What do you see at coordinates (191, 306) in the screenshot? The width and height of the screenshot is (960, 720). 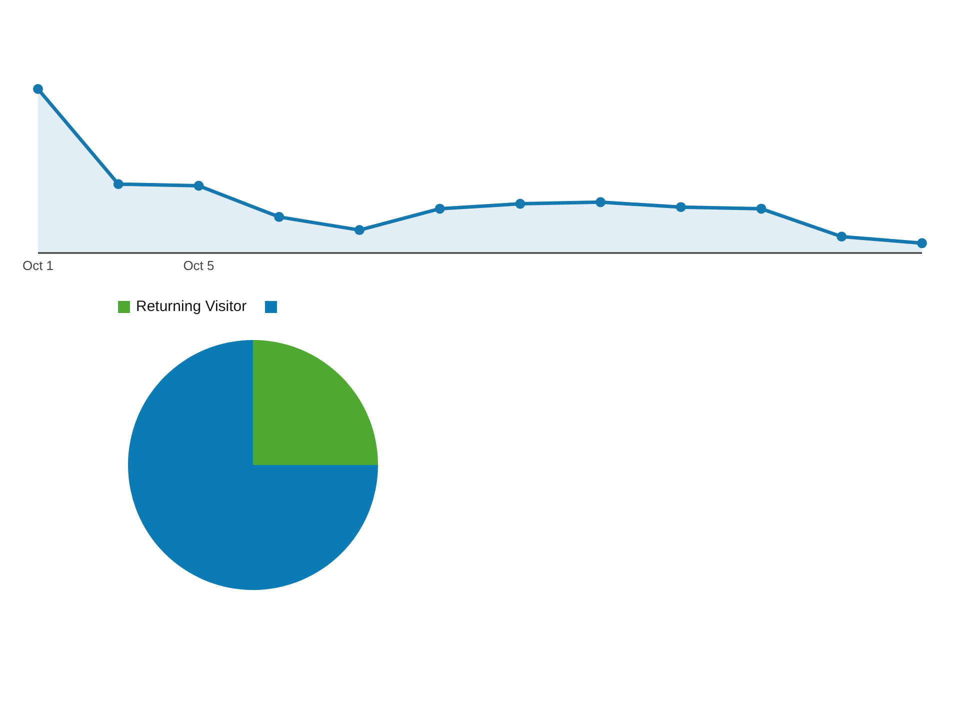 I see `legend-label: Returning Visitor` at bounding box center [191, 306].